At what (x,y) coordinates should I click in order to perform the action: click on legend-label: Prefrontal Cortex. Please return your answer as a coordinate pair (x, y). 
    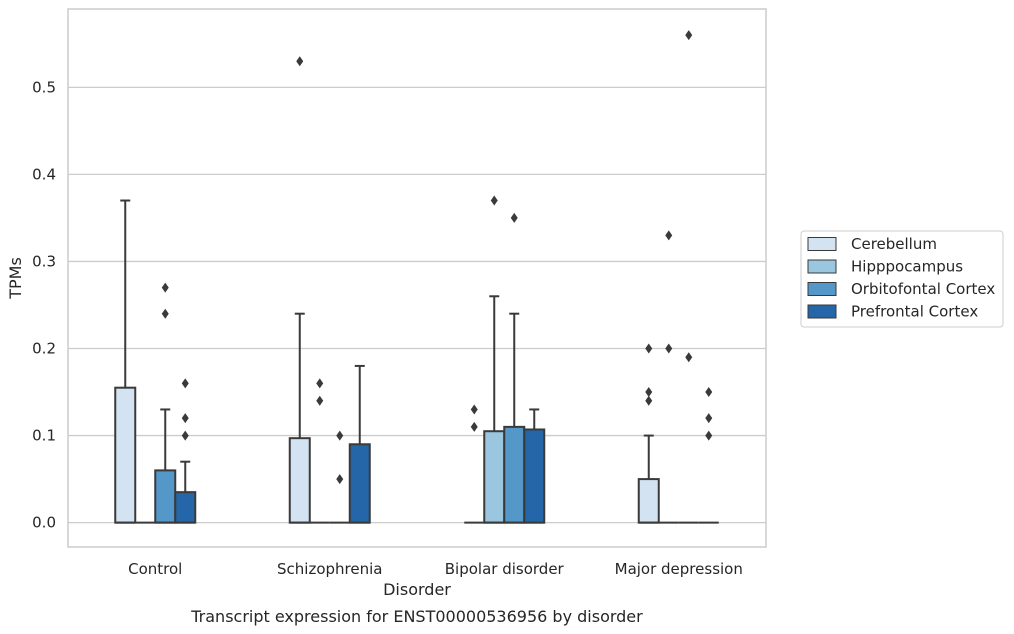
    Looking at the image, I should click on (914, 312).